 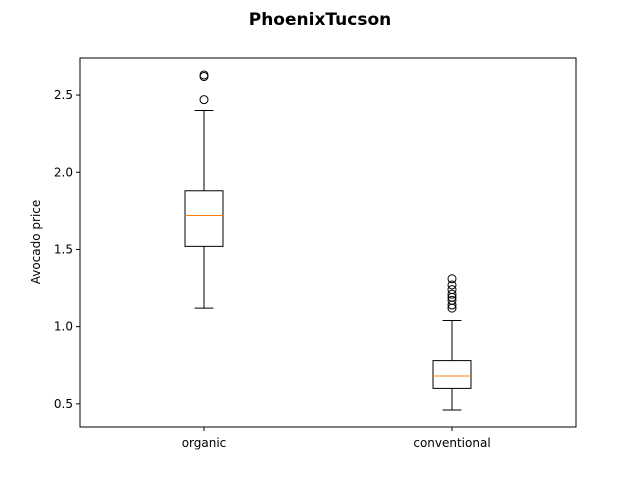 I want to click on y-axis-label: Avocado price, so click(x=36, y=242).